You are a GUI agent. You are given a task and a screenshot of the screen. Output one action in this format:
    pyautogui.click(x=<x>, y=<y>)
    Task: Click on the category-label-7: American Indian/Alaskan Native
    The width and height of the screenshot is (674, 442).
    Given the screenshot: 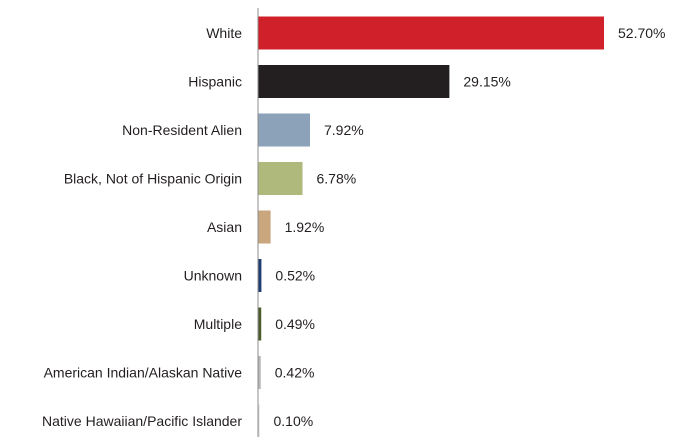 What is the action you would take?
    pyautogui.click(x=143, y=373)
    